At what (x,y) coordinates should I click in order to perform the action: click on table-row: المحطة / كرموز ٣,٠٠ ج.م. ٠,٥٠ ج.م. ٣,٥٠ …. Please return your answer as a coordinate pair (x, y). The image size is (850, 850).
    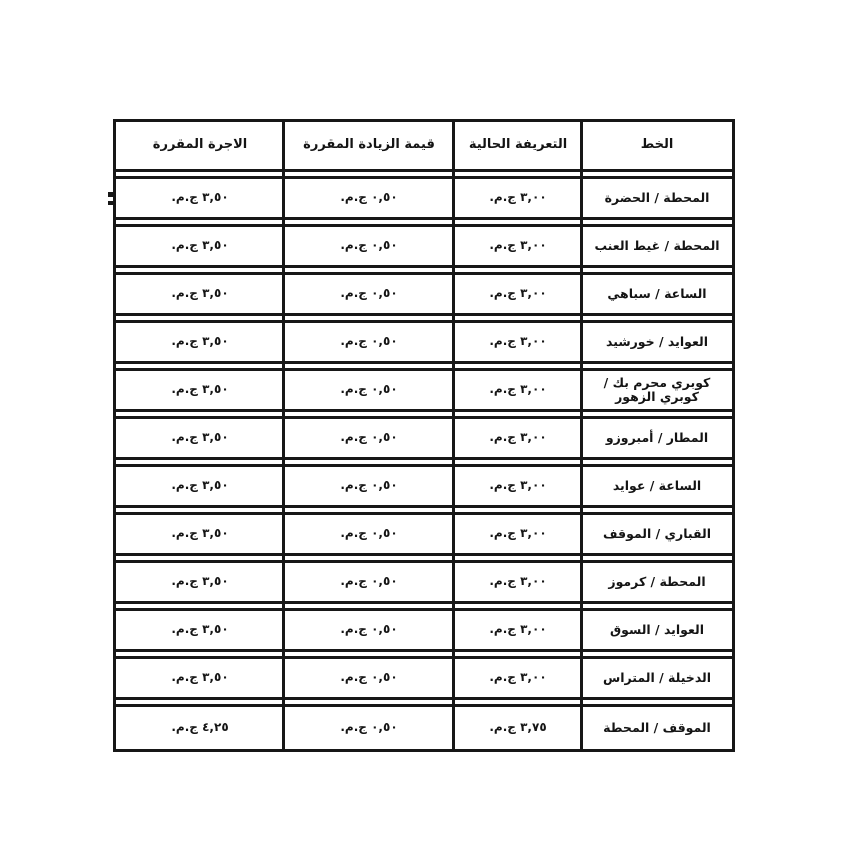
    Looking at the image, I should click on (424, 582).